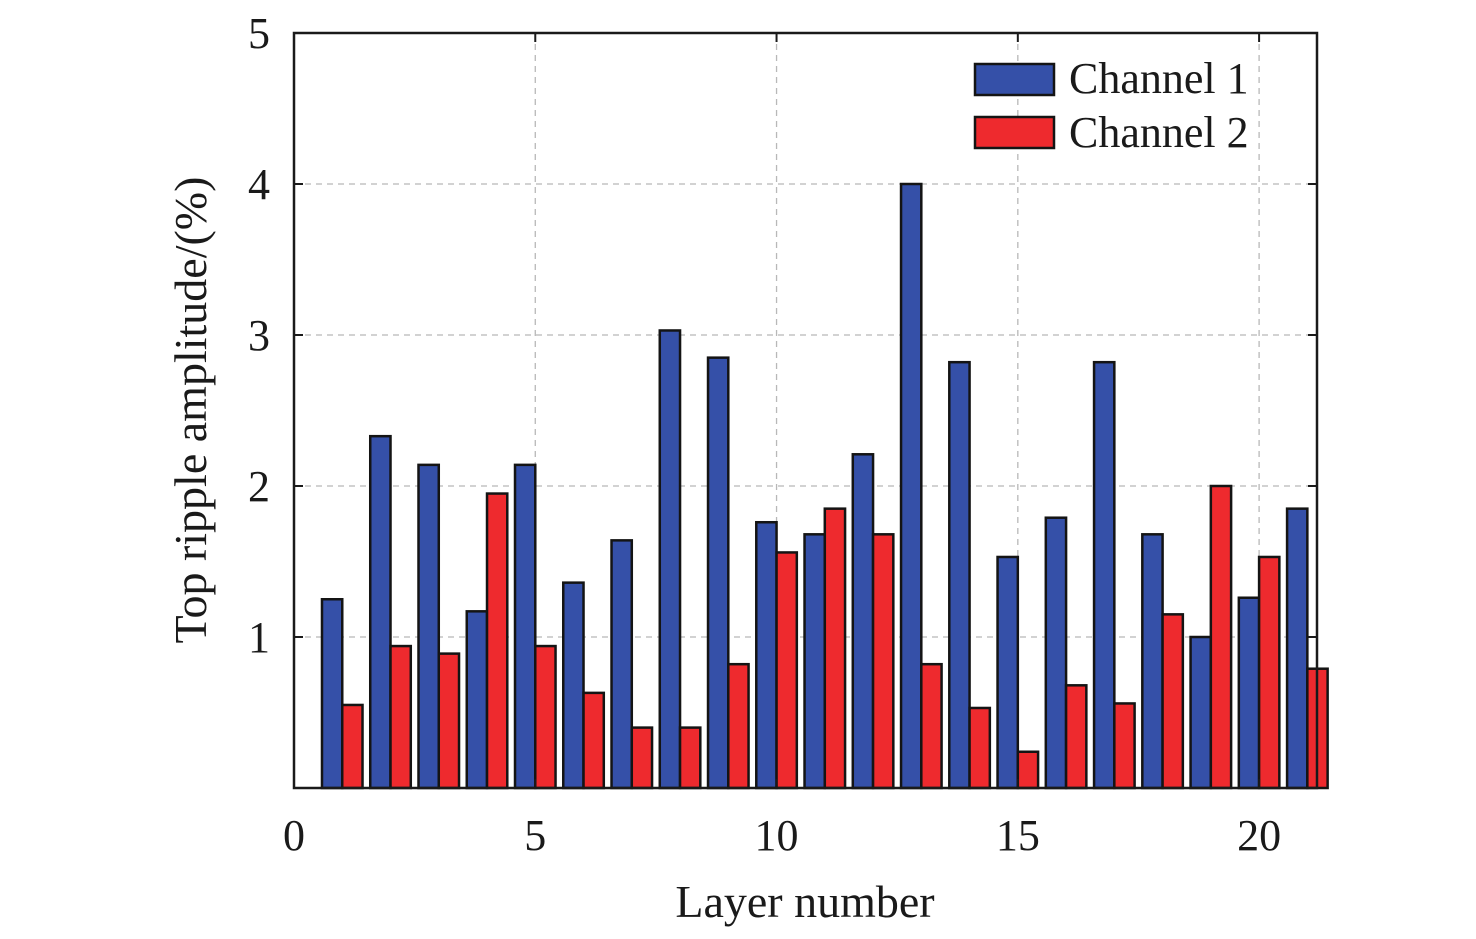 Image resolution: width=1476 pixels, height=939 pixels. Describe the element at coordinates (259, 33) in the screenshot. I see `y-tick-label: 5` at that location.